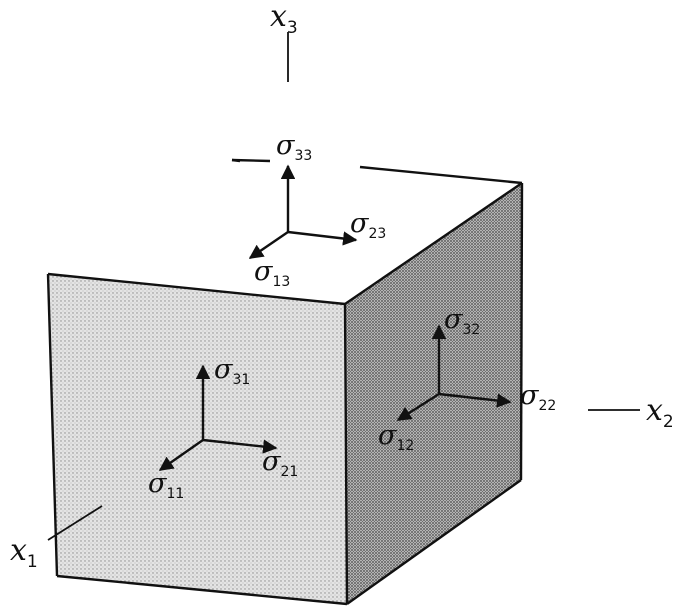 The image size is (690, 612). What do you see at coordinates (538, 397) in the screenshot?
I see `sigma22-label: σ22` at bounding box center [538, 397].